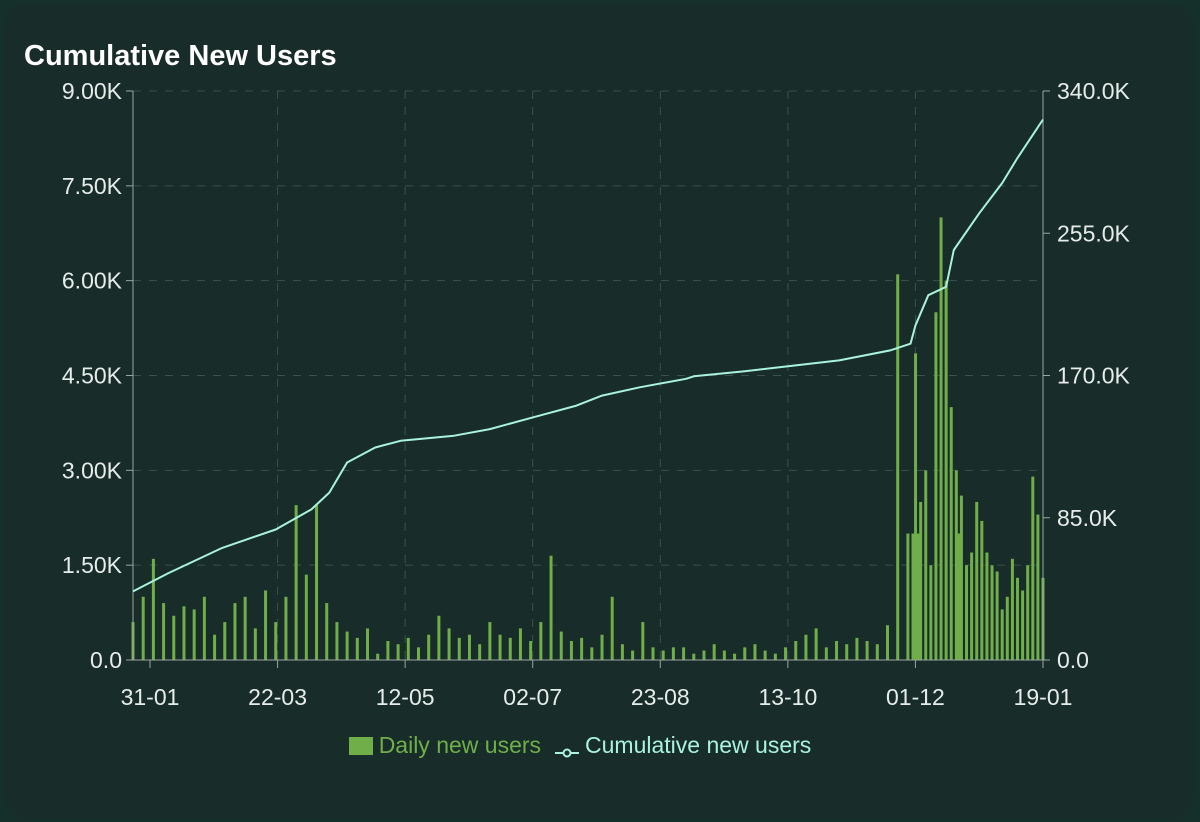  I want to click on legend-label-daily: Daily new users, so click(460, 745).